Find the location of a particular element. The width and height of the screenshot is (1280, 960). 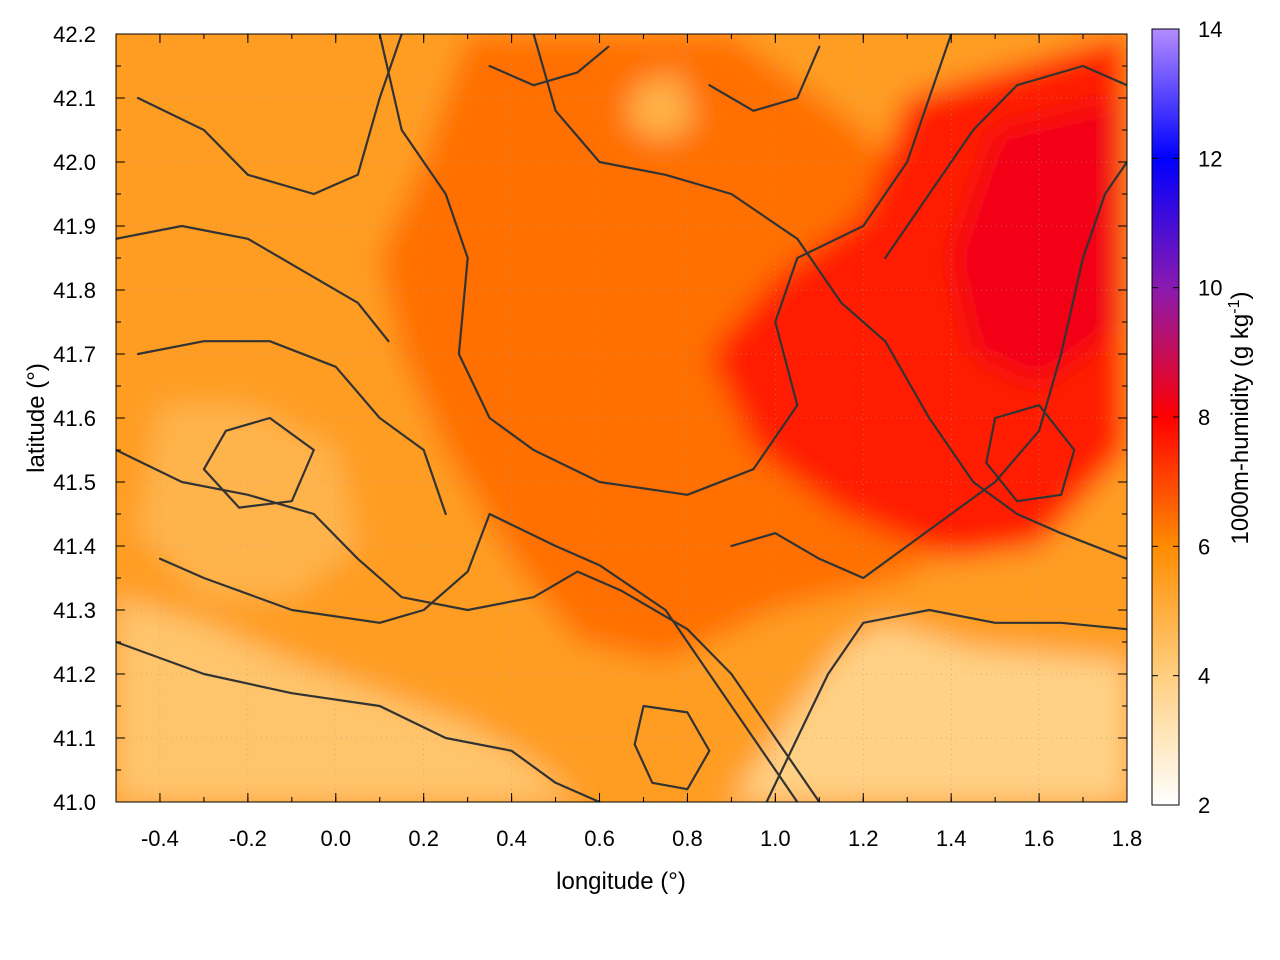

x-tick-label: 1.4 is located at coordinates (951, 838).